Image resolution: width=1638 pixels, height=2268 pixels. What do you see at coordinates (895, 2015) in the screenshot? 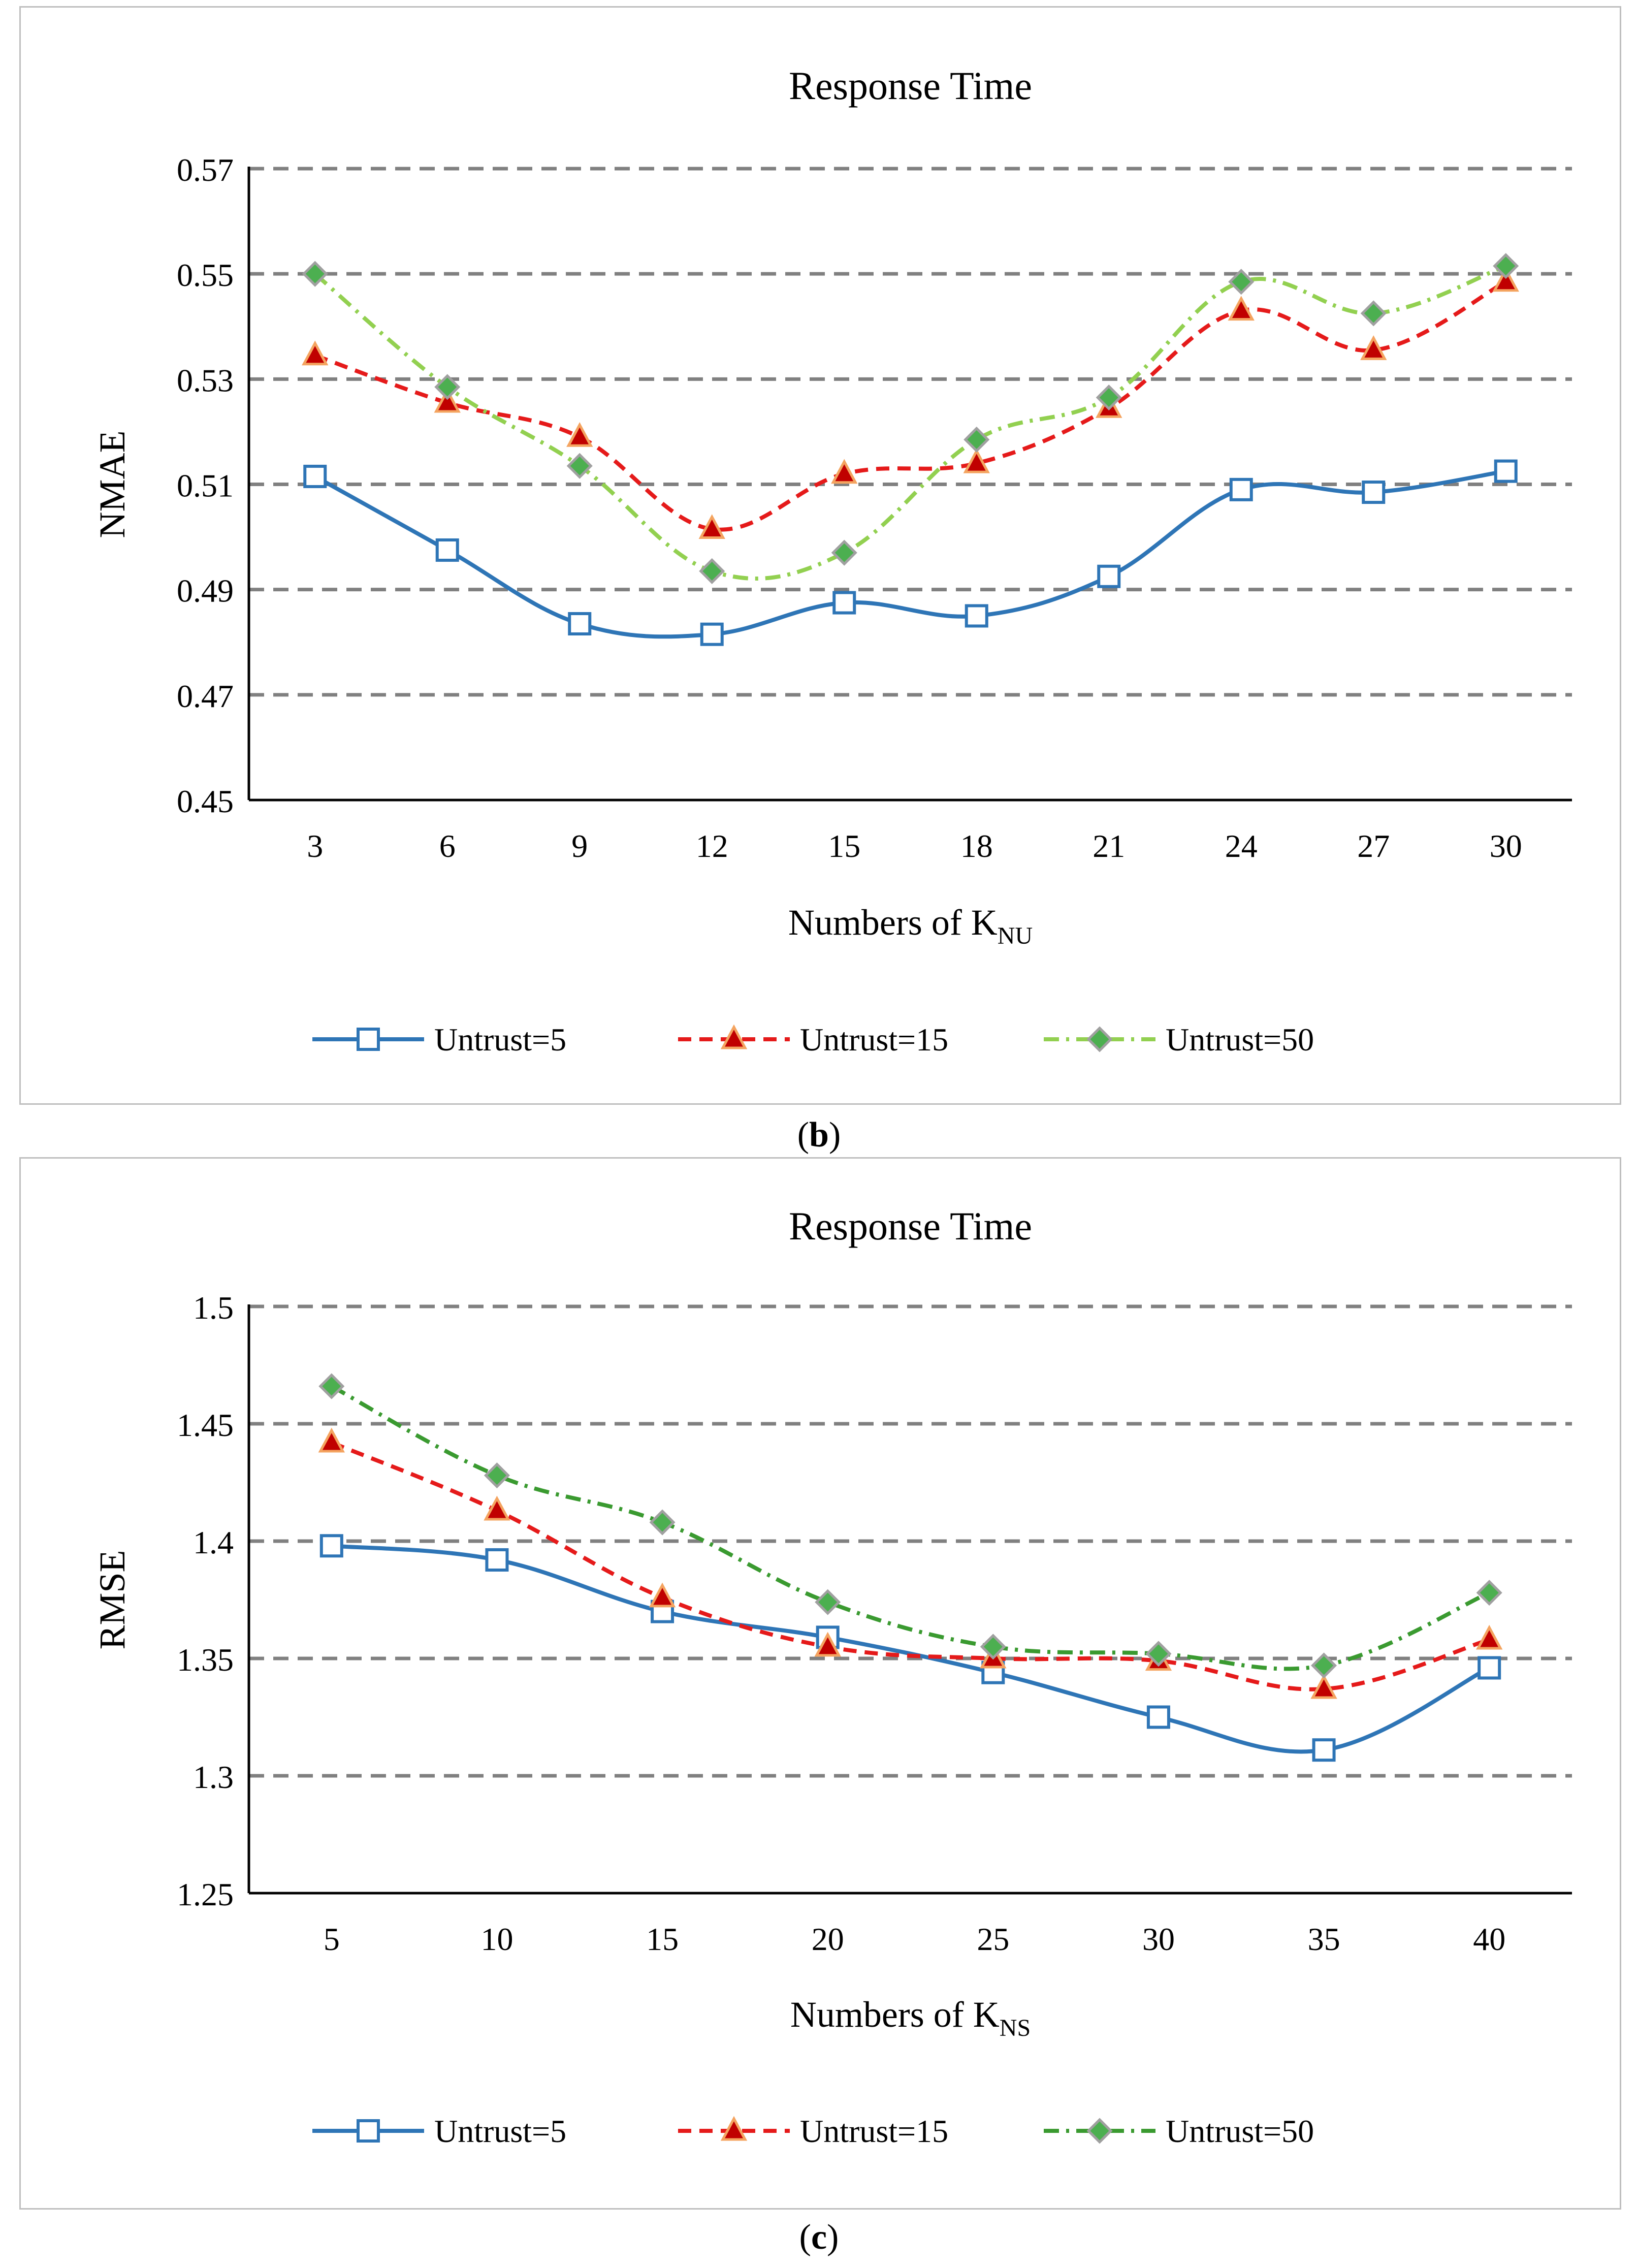
I see `chart-c-xlabel-main: Numbers of K` at bounding box center [895, 2015].